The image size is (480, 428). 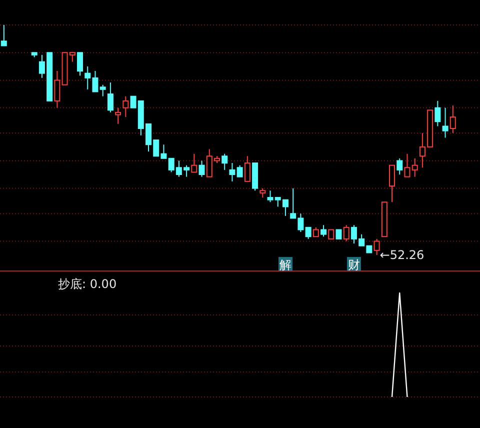 What do you see at coordinates (354, 265) in the screenshot?
I see `text: 财` at bounding box center [354, 265].